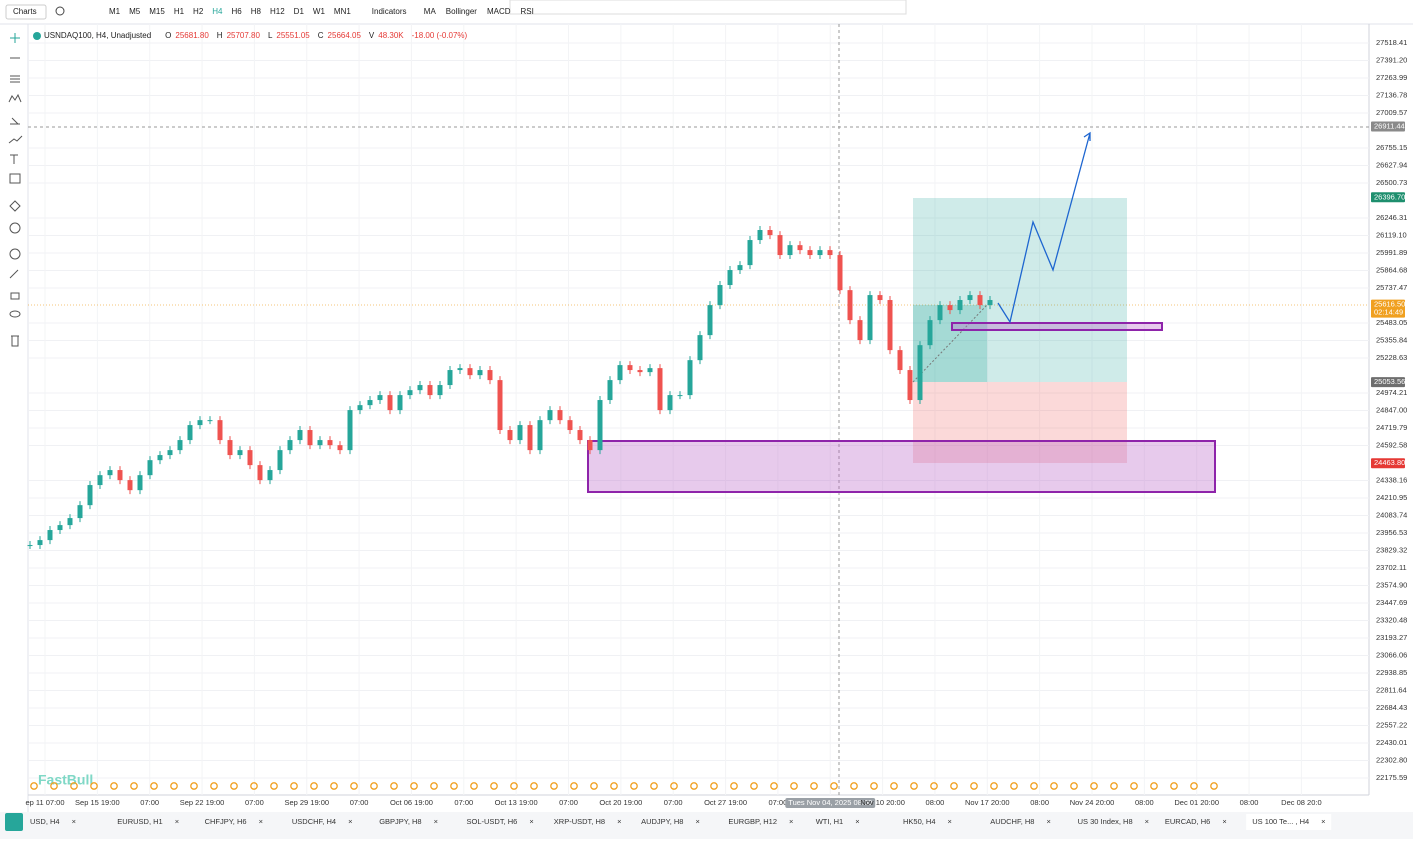 The image size is (1413, 844). Describe the element at coordinates (277, 11) in the screenshot. I see `interval-button: H12` at that location.